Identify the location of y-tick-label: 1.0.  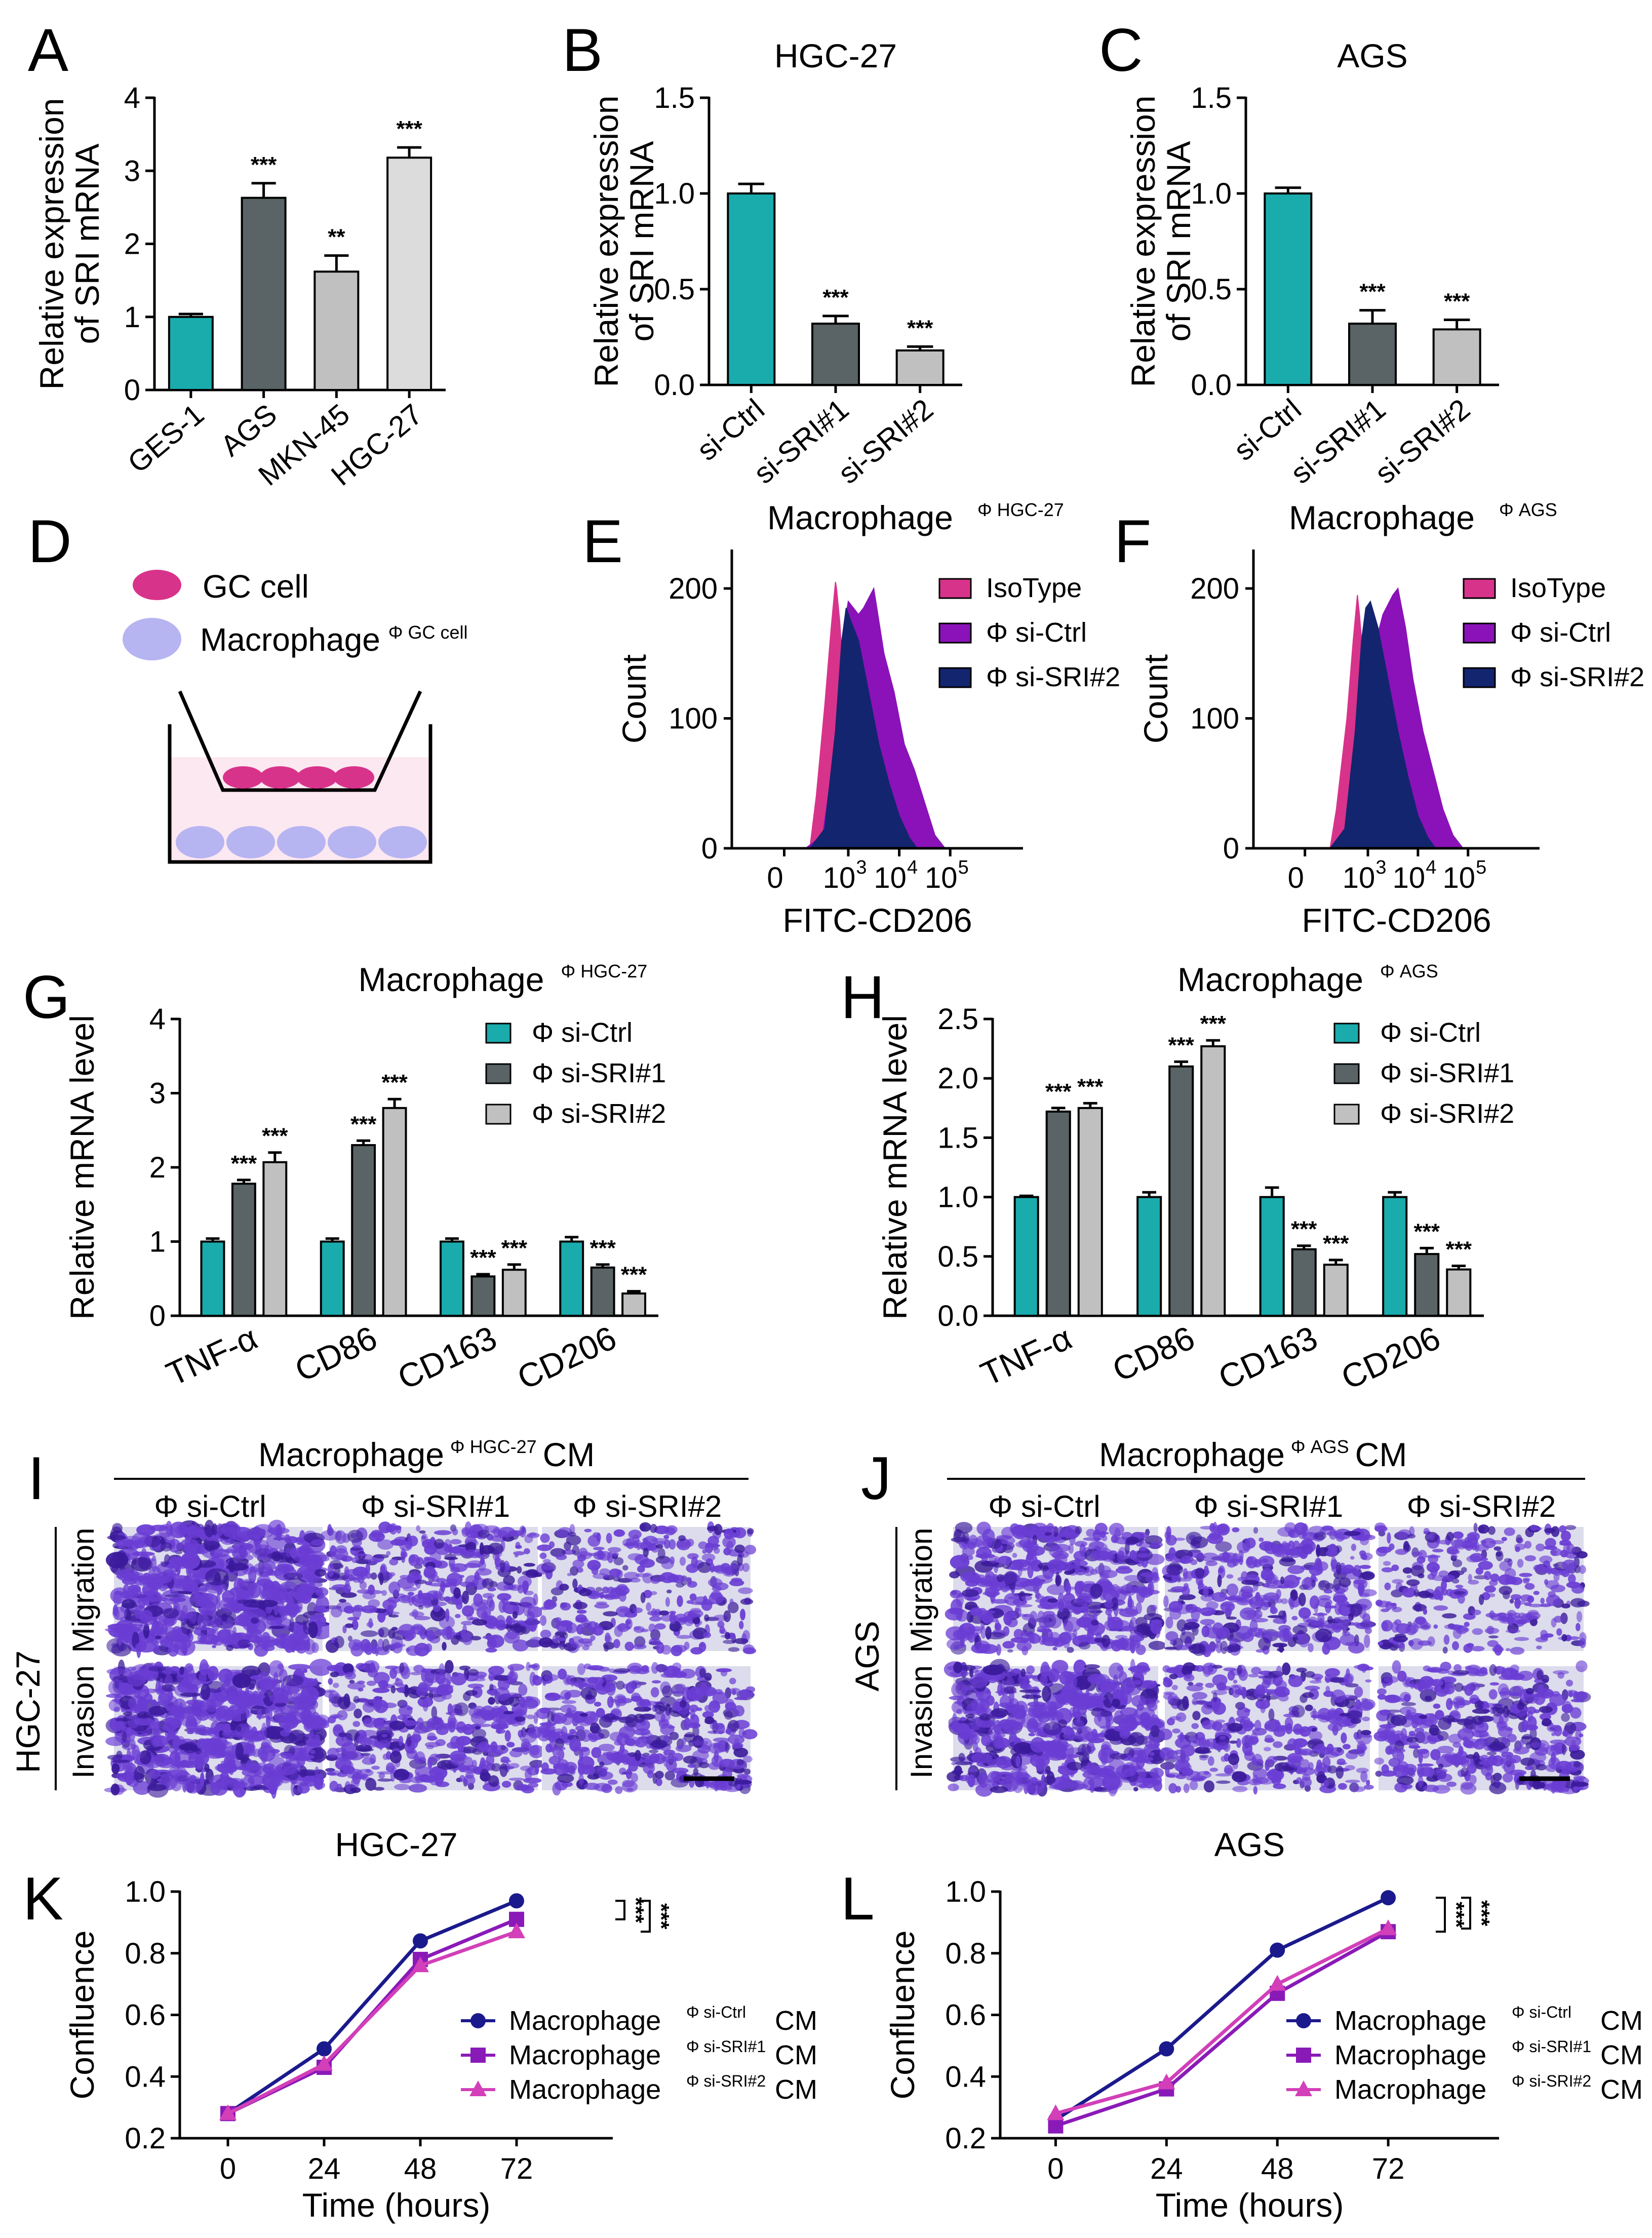
(674, 193).